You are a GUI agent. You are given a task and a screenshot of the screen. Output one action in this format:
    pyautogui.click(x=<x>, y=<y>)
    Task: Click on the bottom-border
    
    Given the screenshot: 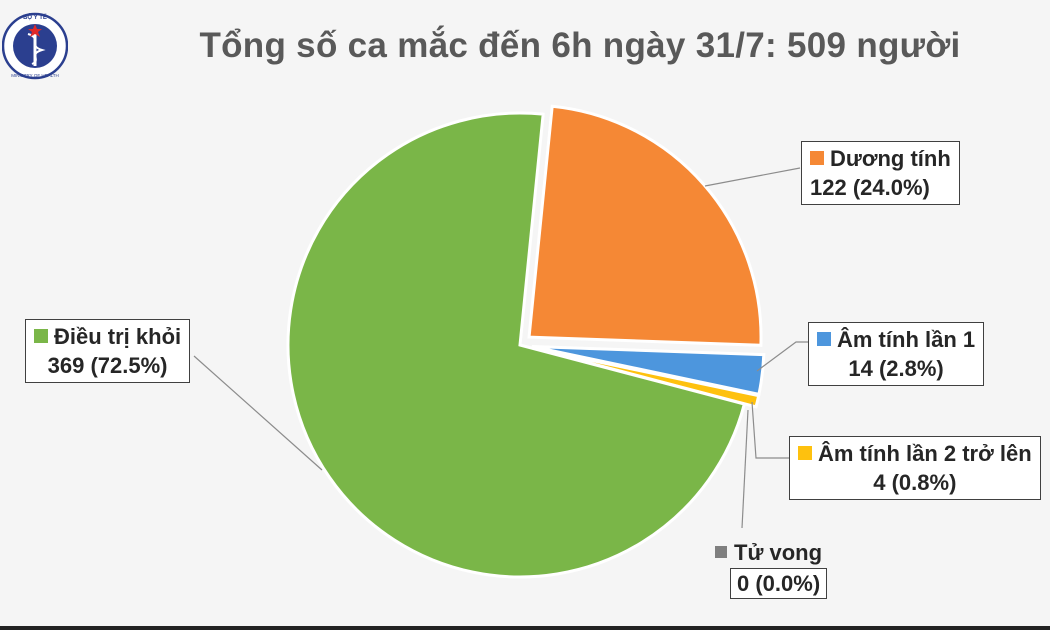 What is the action you would take?
    pyautogui.click(x=525, y=628)
    